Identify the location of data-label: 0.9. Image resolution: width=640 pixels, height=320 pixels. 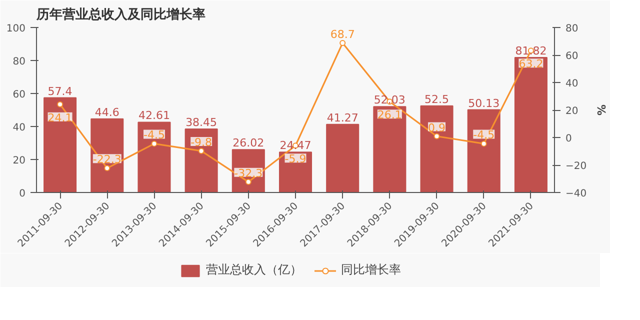
(437, 127).